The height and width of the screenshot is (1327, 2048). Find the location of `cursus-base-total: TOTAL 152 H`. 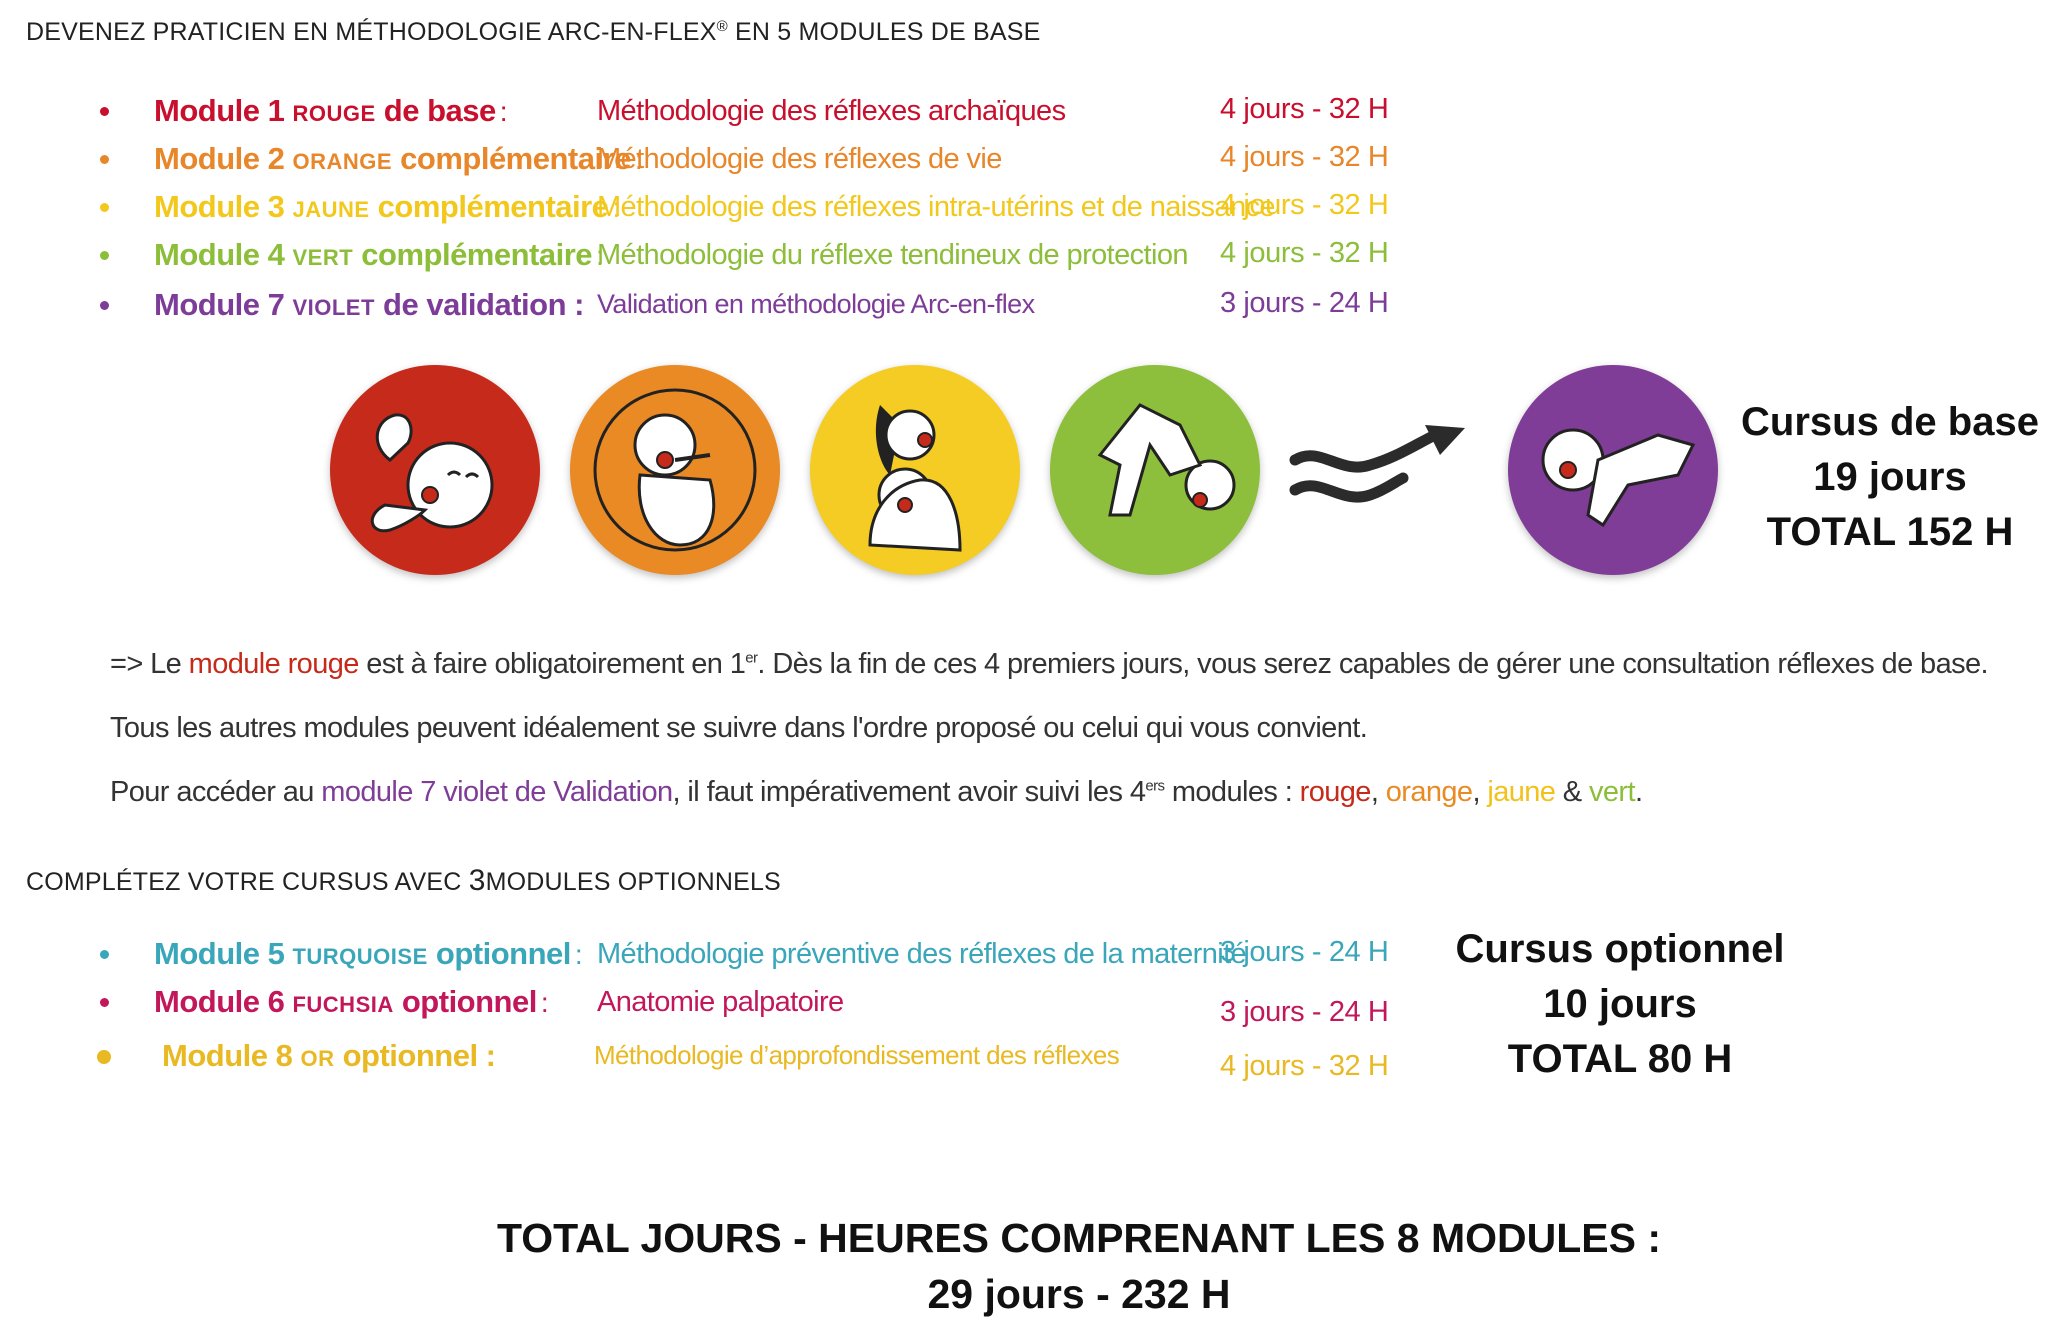

cursus-base-total: TOTAL 152 H is located at coordinates (1890, 532).